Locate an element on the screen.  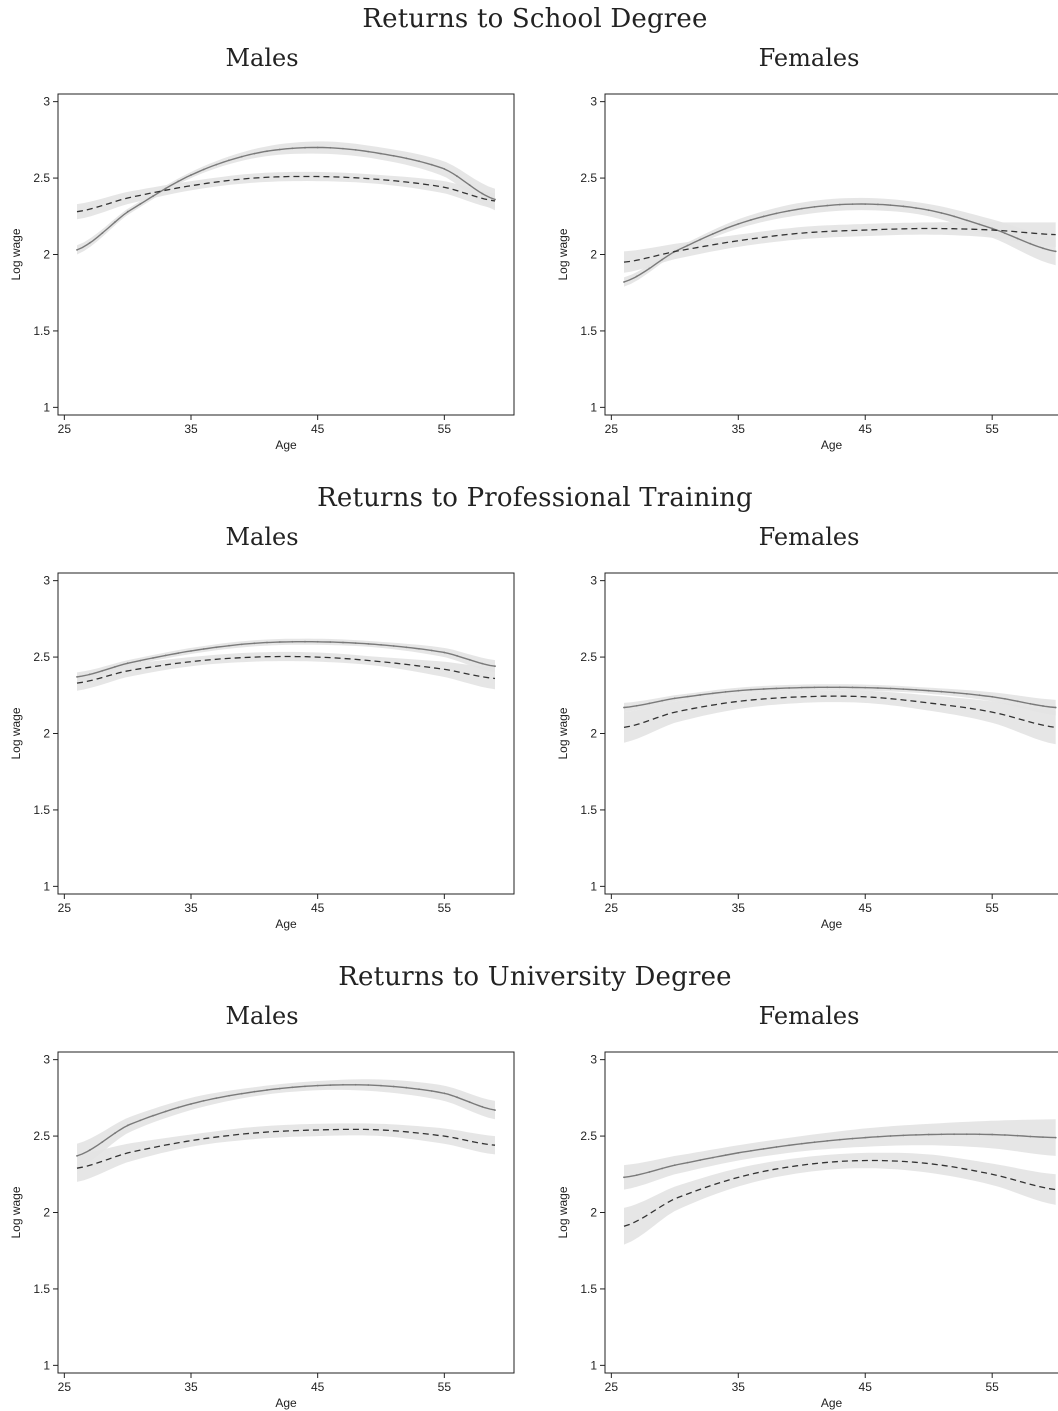
series-line-solid is located at coordinates (286, 659).